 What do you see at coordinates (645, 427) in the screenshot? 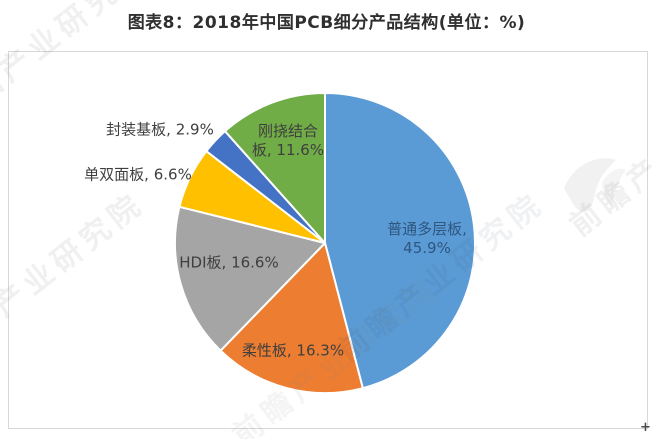
I see `corner-cursor-artifact: +` at bounding box center [645, 427].